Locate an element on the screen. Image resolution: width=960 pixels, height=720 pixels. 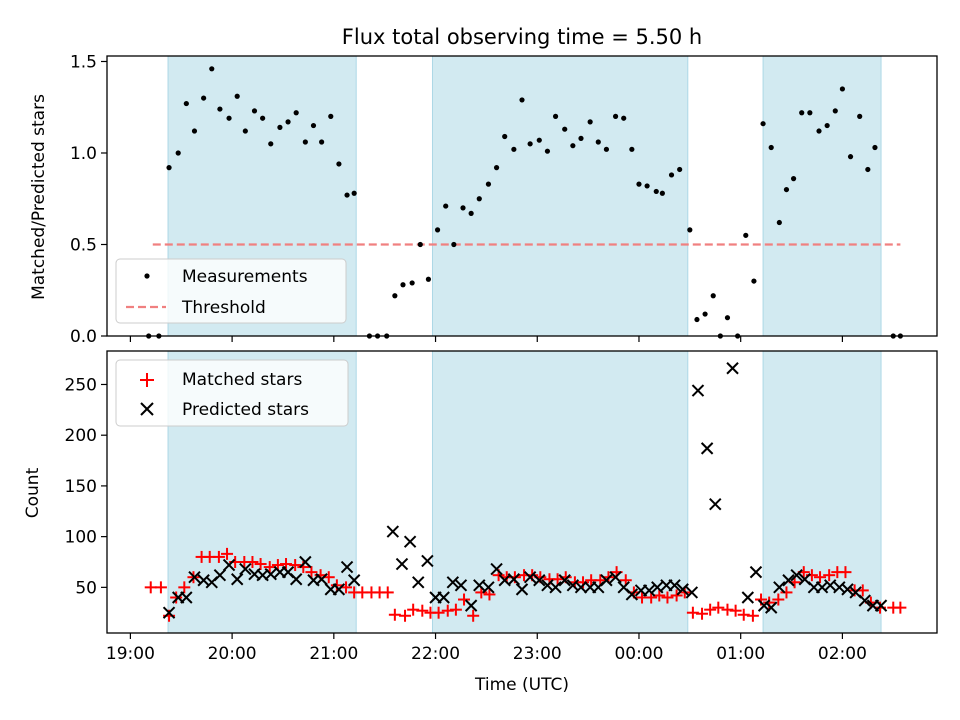
x-tick-label: 22:00 is located at coordinates (435, 654).